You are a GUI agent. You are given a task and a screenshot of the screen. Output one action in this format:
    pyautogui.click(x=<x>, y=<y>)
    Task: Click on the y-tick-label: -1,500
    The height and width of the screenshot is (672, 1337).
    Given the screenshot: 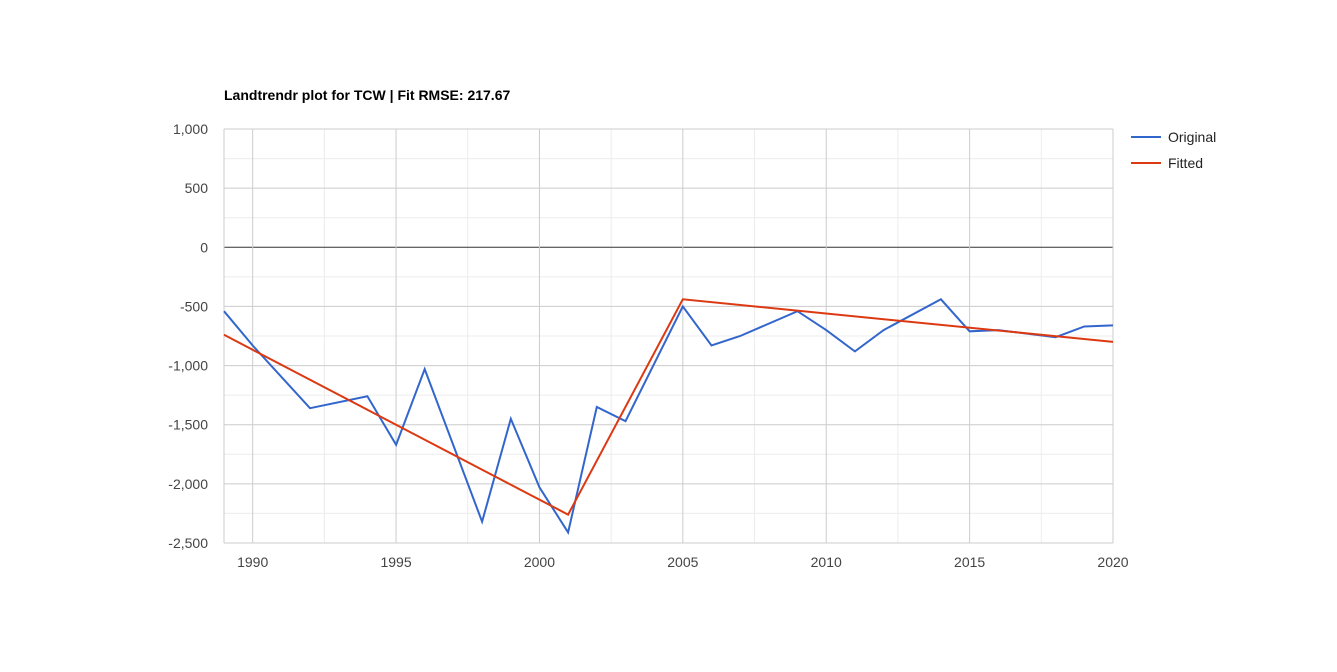 What is the action you would take?
    pyautogui.click(x=188, y=425)
    